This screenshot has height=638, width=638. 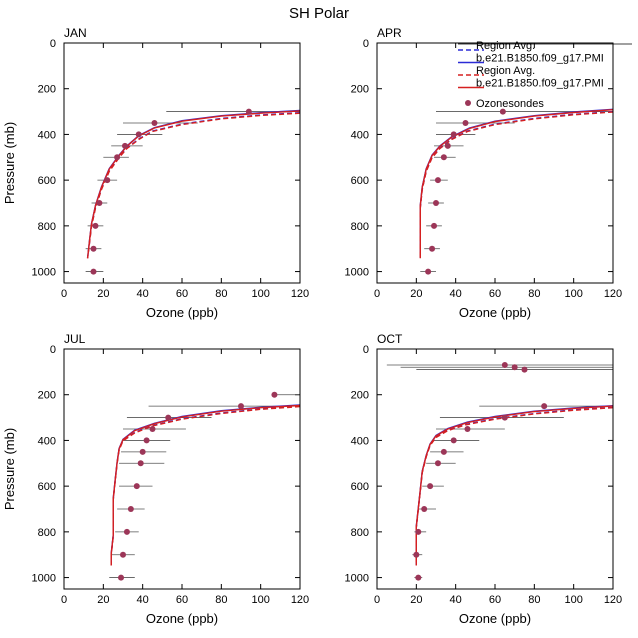 I want to click on x-axis-label: Ozone (ppb), so click(x=182, y=312).